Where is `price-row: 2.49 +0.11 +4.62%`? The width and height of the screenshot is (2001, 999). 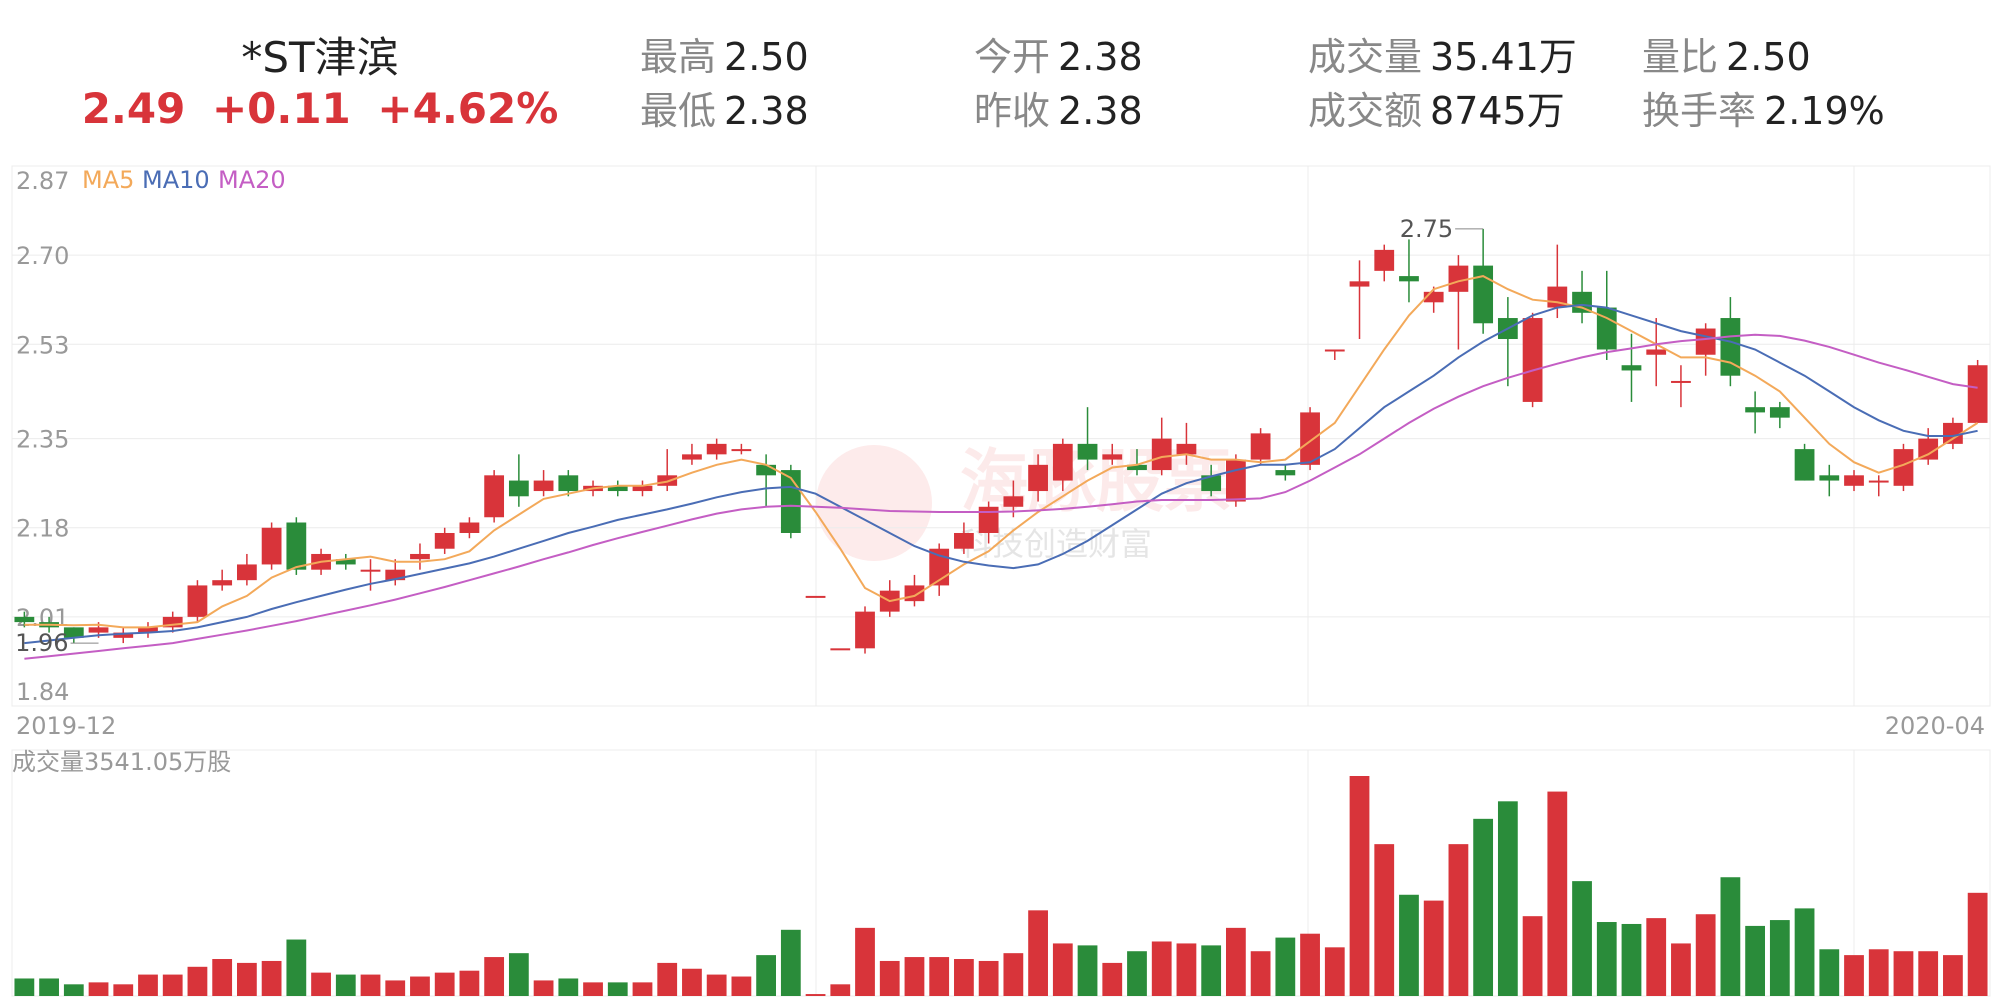 price-row: 2.49 +0.11 +4.62% is located at coordinates (320, 108).